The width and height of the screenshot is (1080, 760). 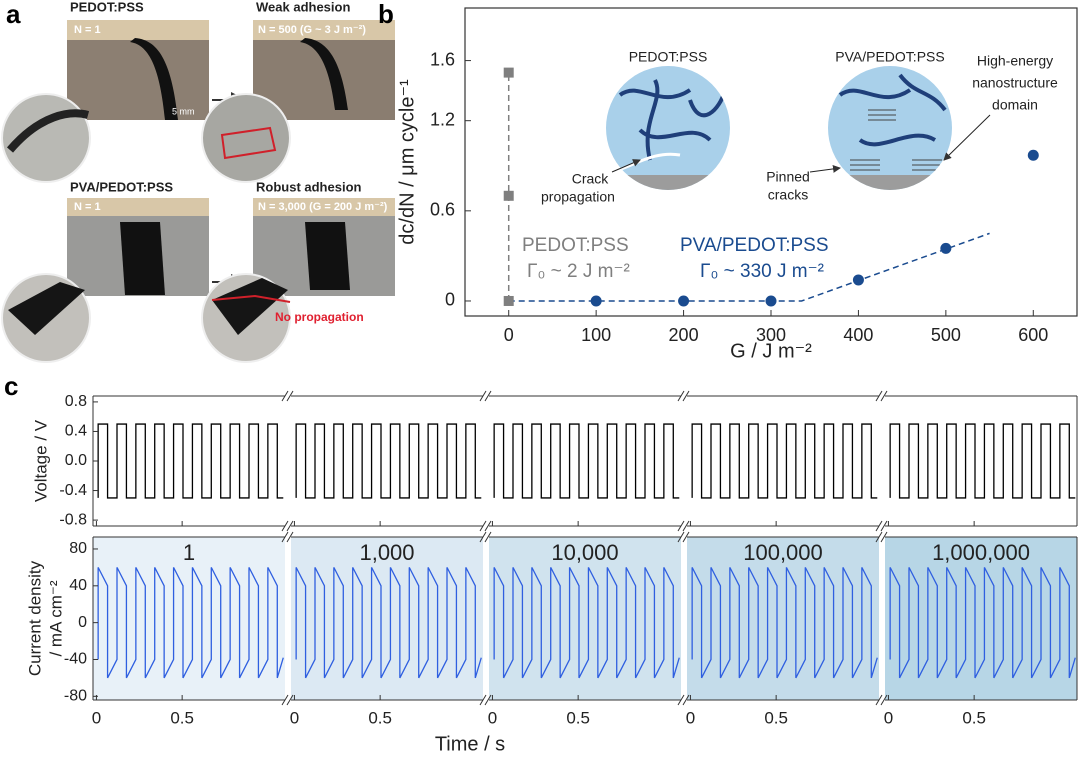 What do you see at coordinates (13, 14) in the screenshot?
I see `panel-label: a` at bounding box center [13, 14].